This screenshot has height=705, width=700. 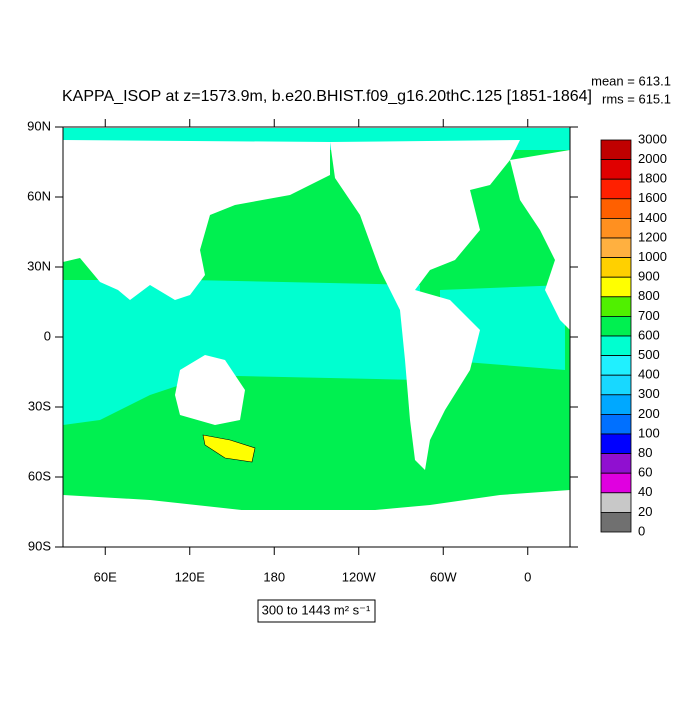 What do you see at coordinates (652, 197) in the screenshot?
I see `colorbar-label: 1600` at bounding box center [652, 197].